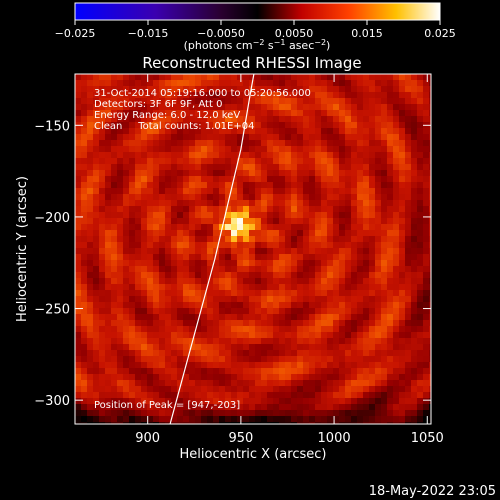 This screenshot has width=500, height=500. I want to click on colorbar-tick-label: 0.015, so click(367, 33).